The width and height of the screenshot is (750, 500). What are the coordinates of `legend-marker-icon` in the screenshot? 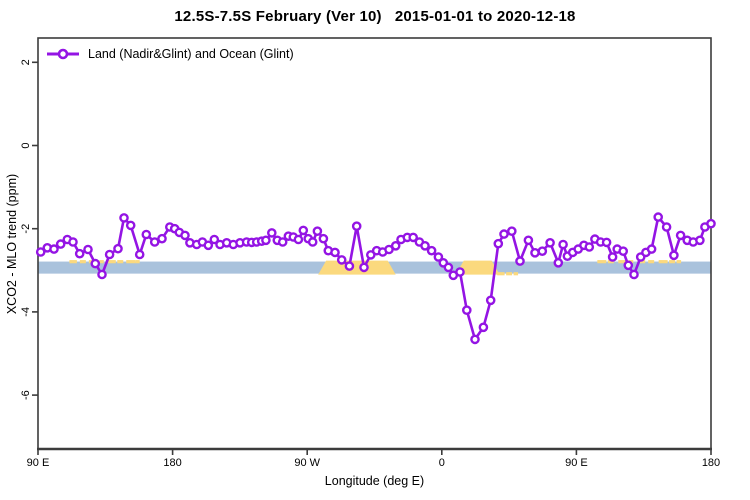 It's located at (63, 54).